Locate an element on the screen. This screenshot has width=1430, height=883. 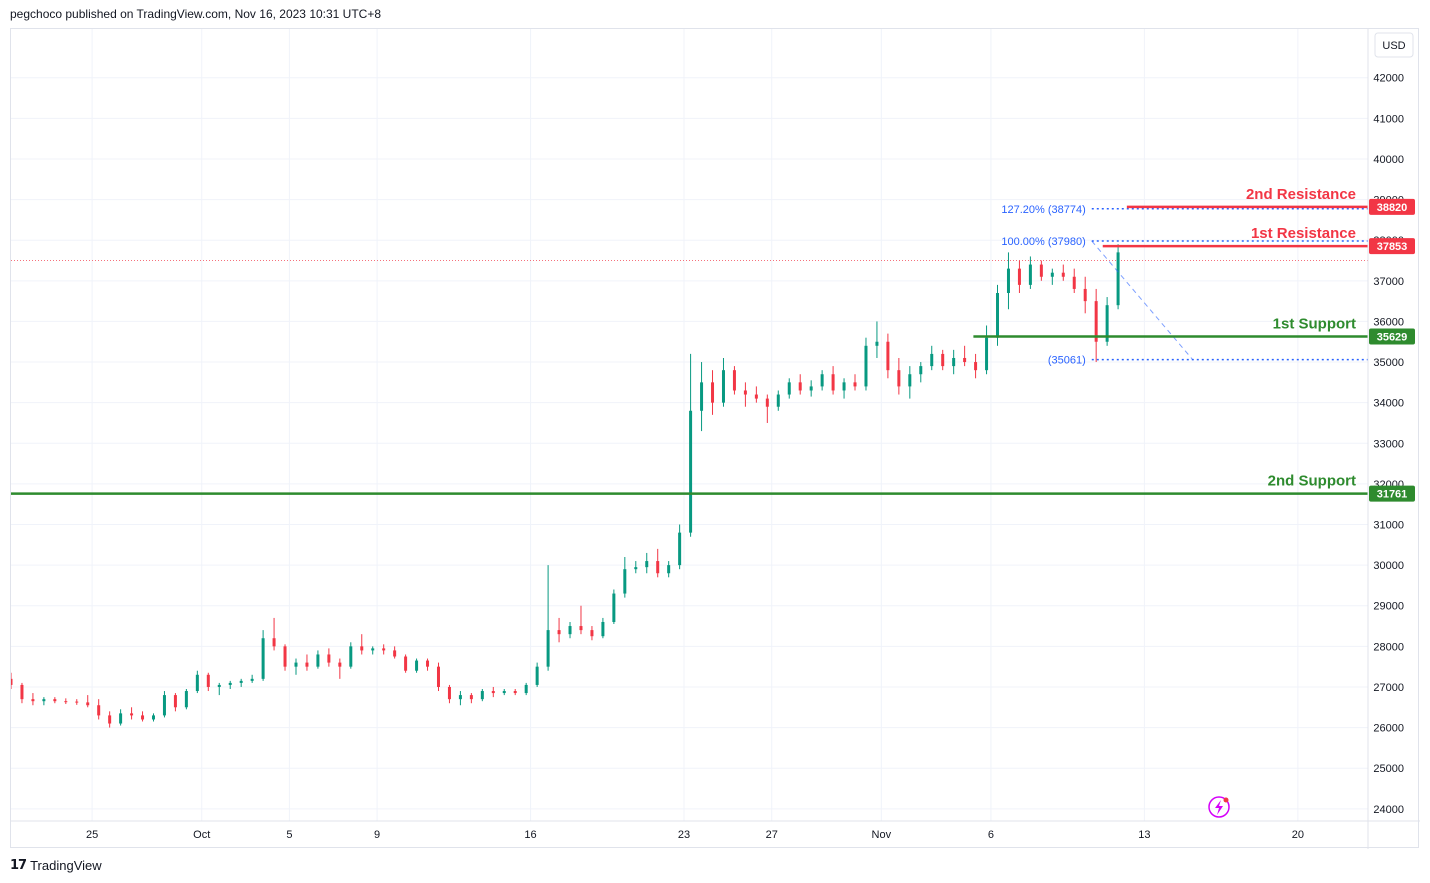
price-tick-label: 40000 is located at coordinates (1388, 160).